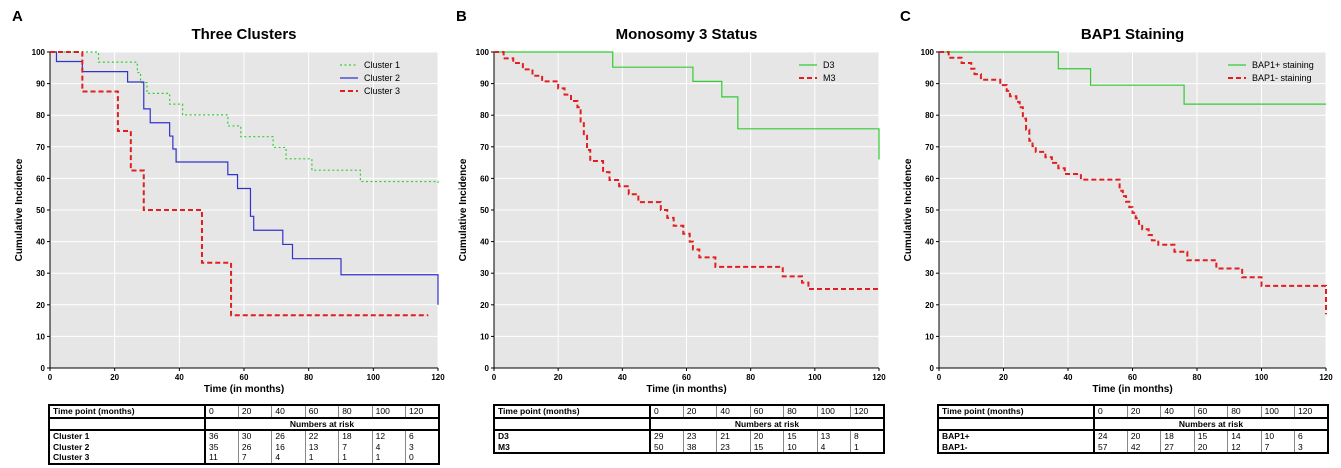  I want to click on table-cell: 27, so click(1177, 447).